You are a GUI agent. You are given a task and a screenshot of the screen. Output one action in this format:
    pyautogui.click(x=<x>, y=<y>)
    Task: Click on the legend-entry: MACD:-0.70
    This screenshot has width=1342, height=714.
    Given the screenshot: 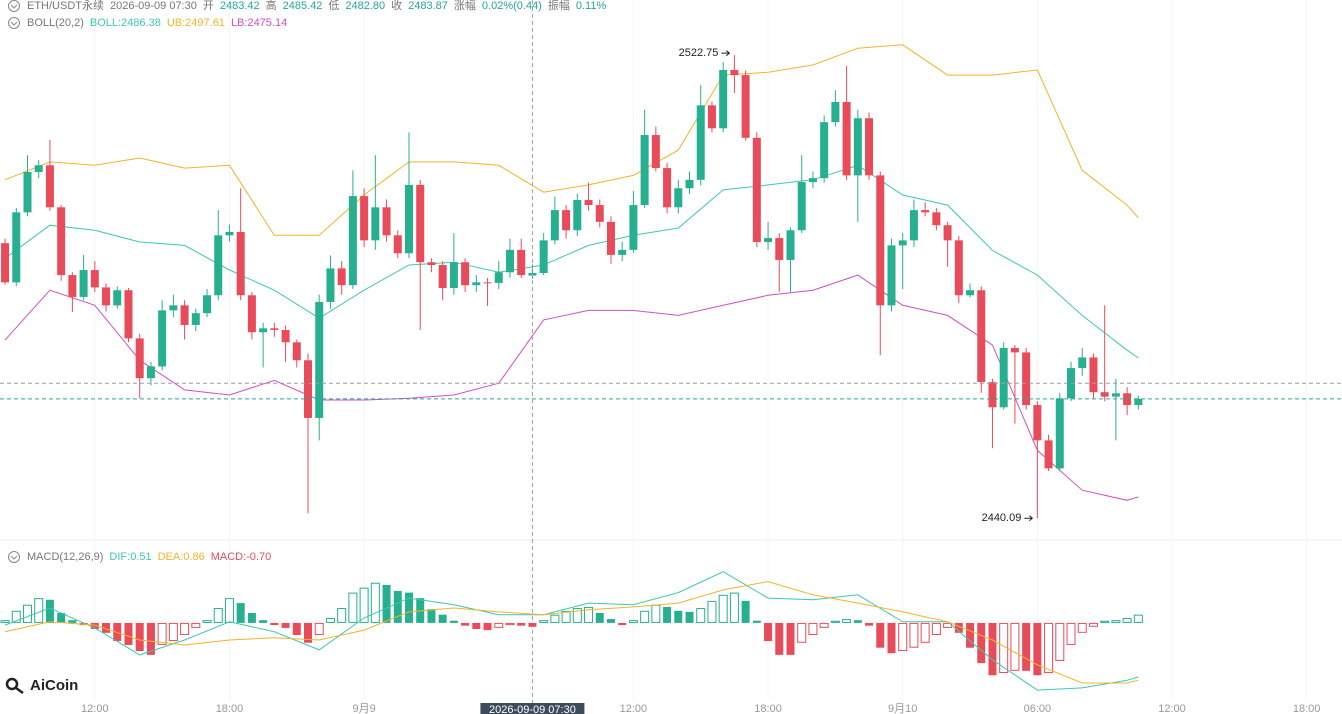 What is the action you would take?
    pyautogui.click(x=241, y=557)
    